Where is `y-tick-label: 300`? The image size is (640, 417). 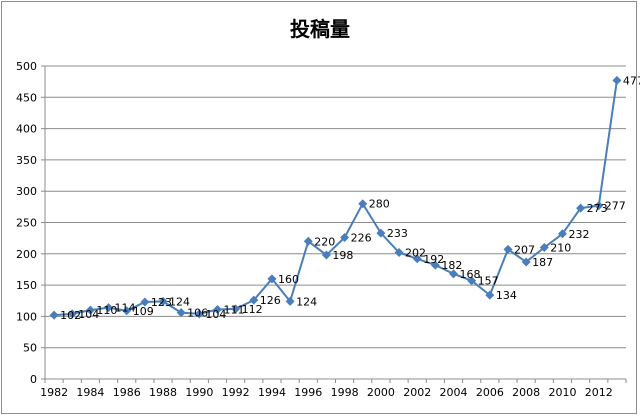
y-tick-label: 300 is located at coordinates (26, 191).